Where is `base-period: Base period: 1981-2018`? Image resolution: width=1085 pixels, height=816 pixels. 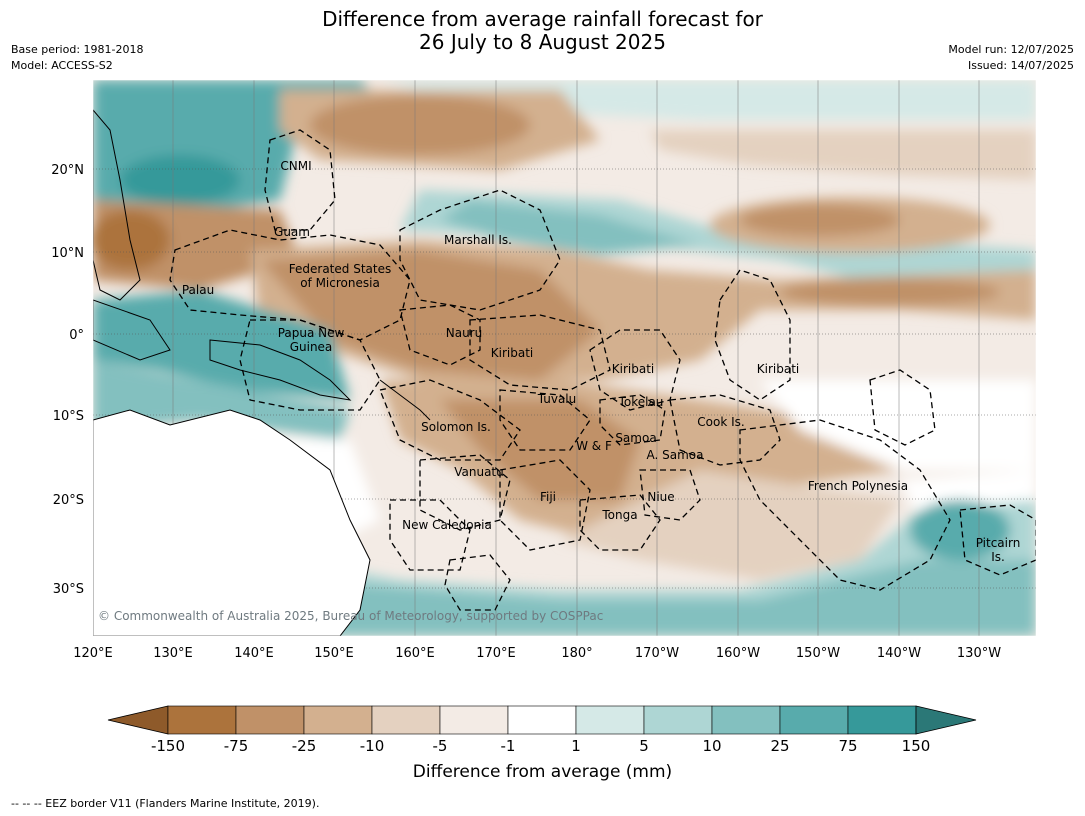 base-period: Base period: 1981-2018 is located at coordinates (77, 49).